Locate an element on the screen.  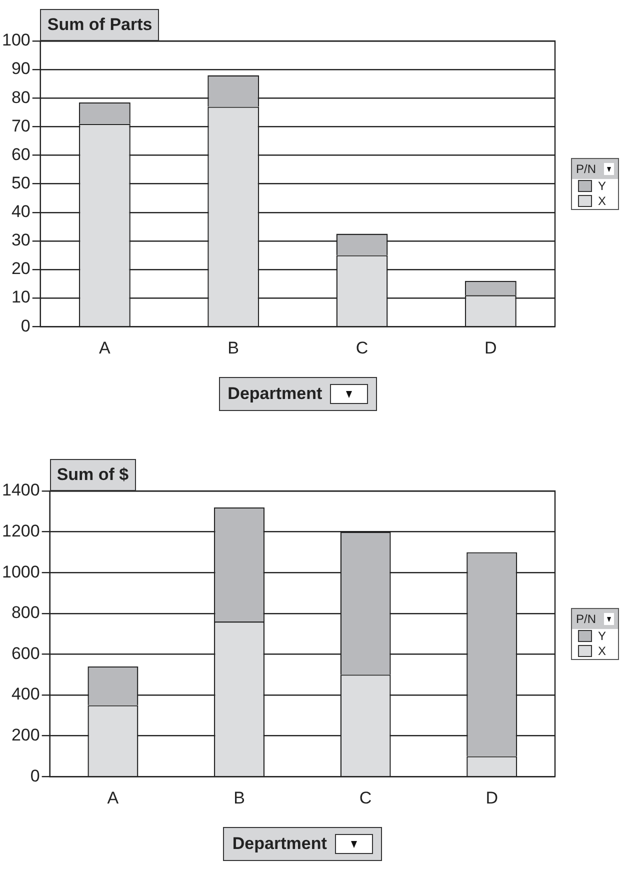
y-tick-label: 1400 is located at coordinates (21, 490).